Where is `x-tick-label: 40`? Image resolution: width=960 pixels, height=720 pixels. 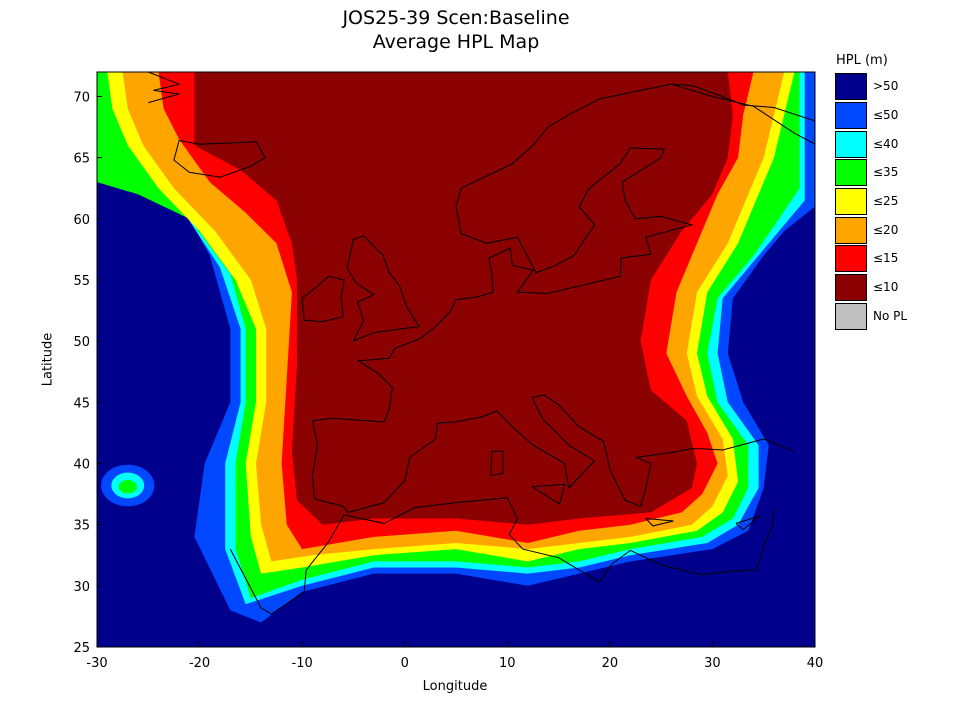 x-tick-label: 40 is located at coordinates (815, 663).